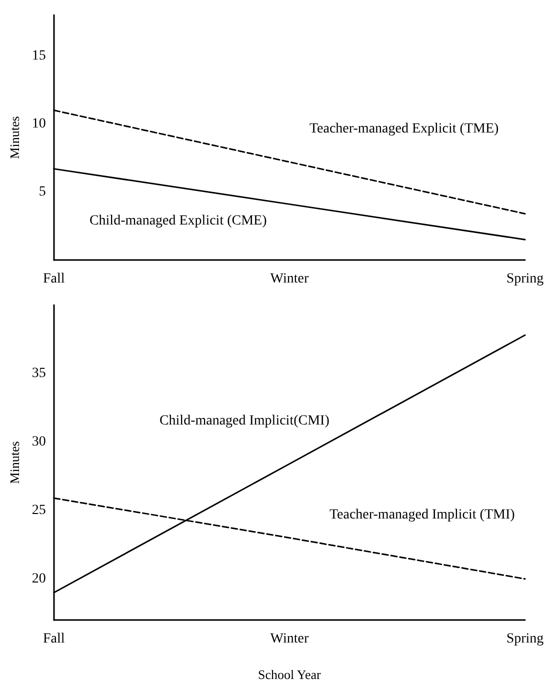  Describe the element at coordinates (422, 514) in the screenshot. I see `series-label: Teacher-managed Implicit (TMI)` at that location.